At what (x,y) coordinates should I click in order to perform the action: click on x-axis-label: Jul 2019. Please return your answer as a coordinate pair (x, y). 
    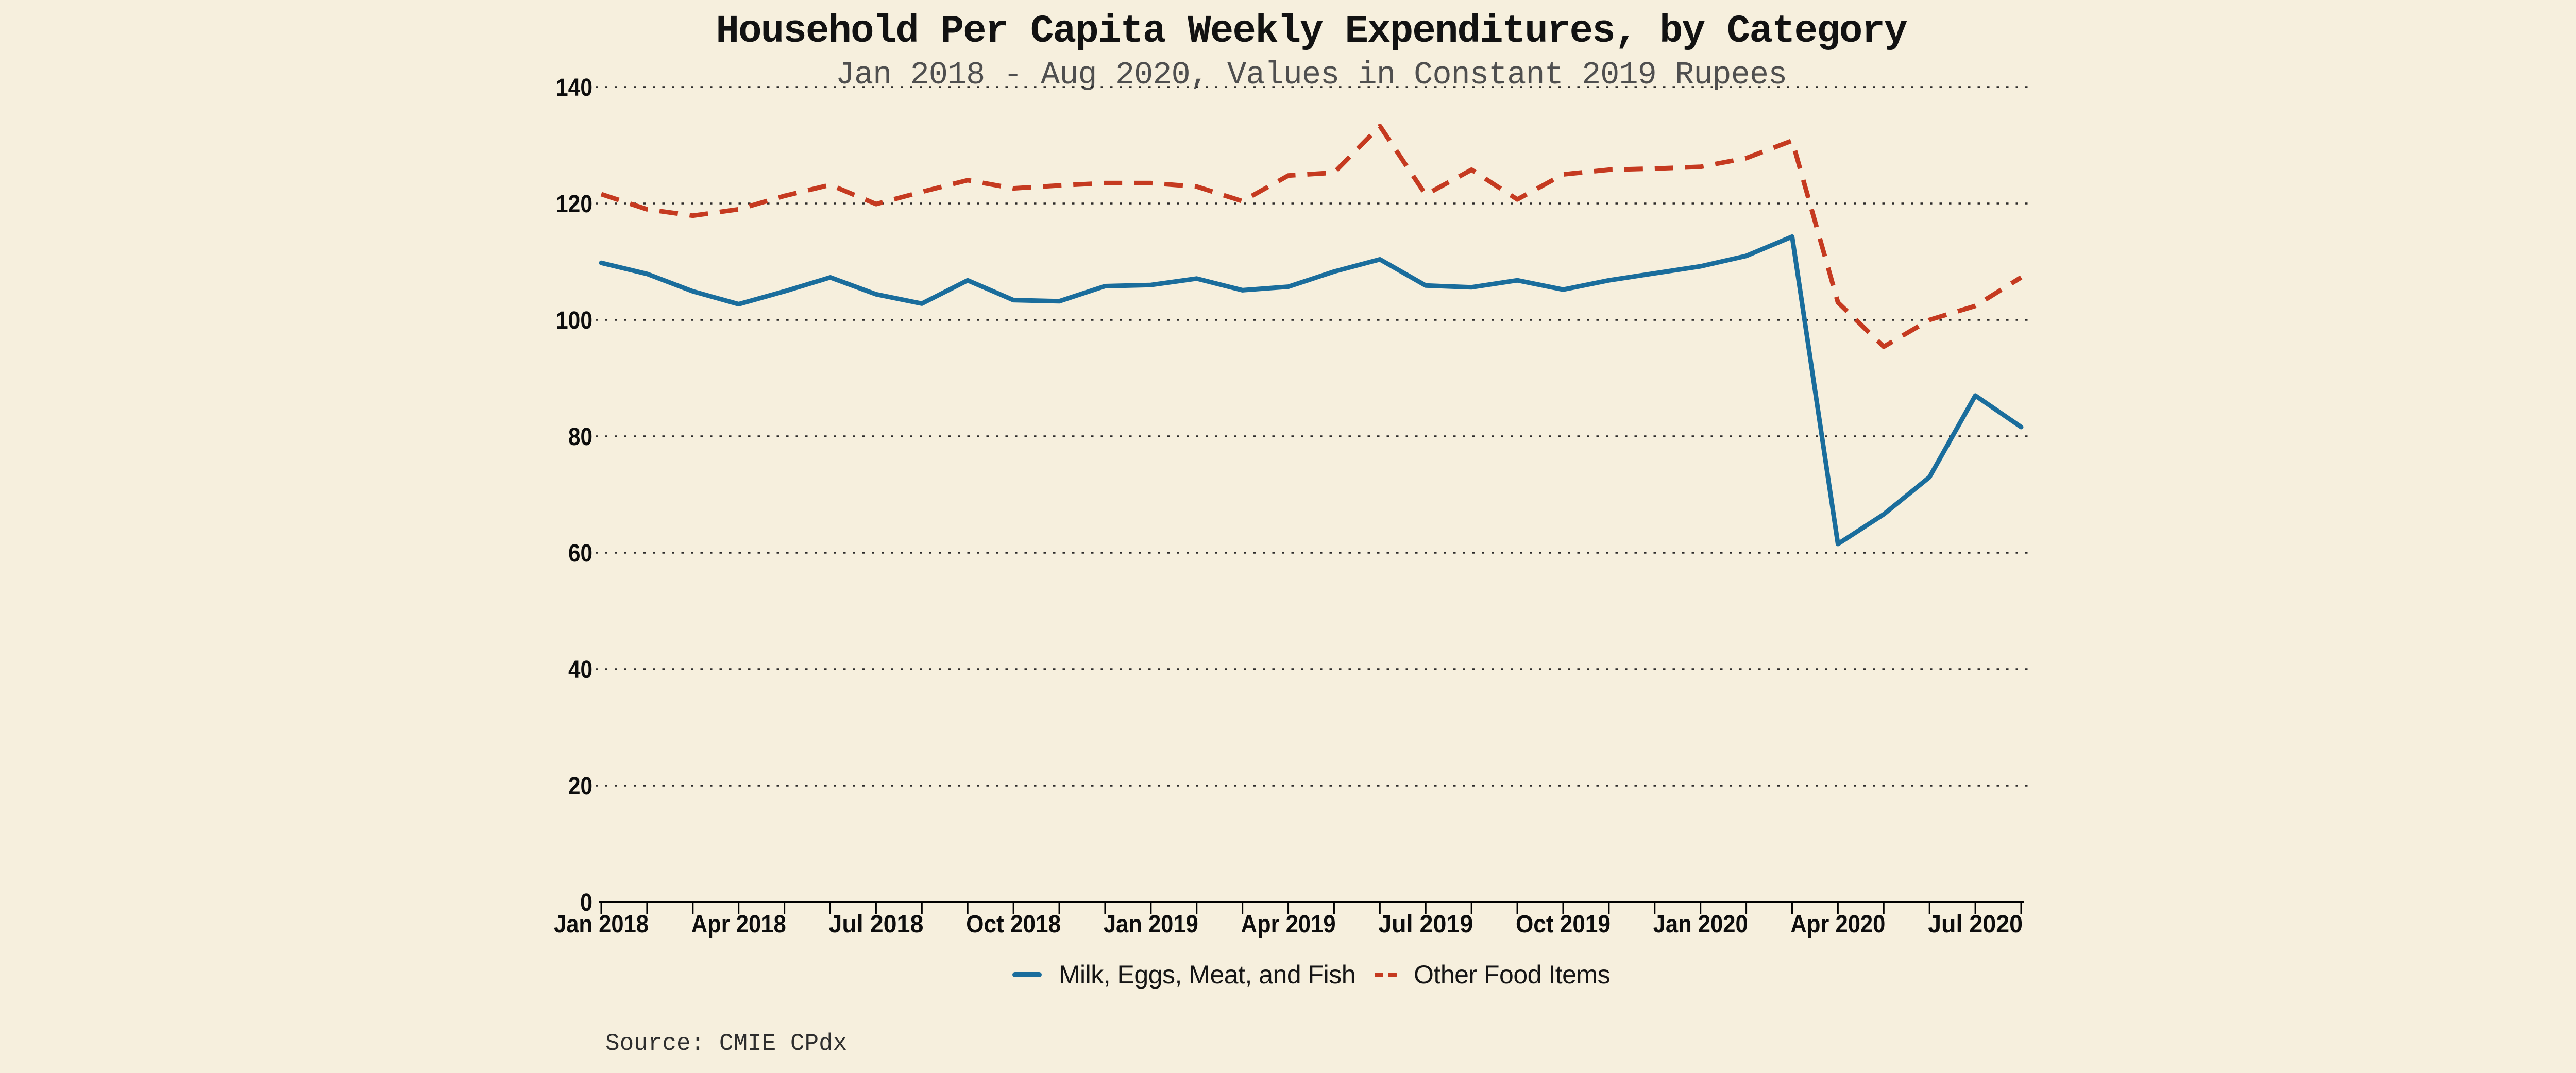
    Looking at the image, I should click on (1425, 924).